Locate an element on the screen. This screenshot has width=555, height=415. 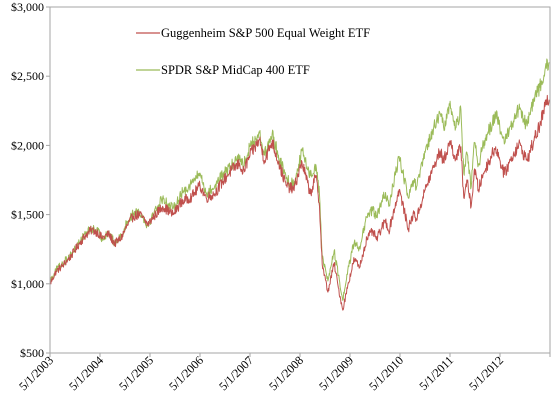
x-tick-label: 5/1/2010 is located at coordinates (386, 373).